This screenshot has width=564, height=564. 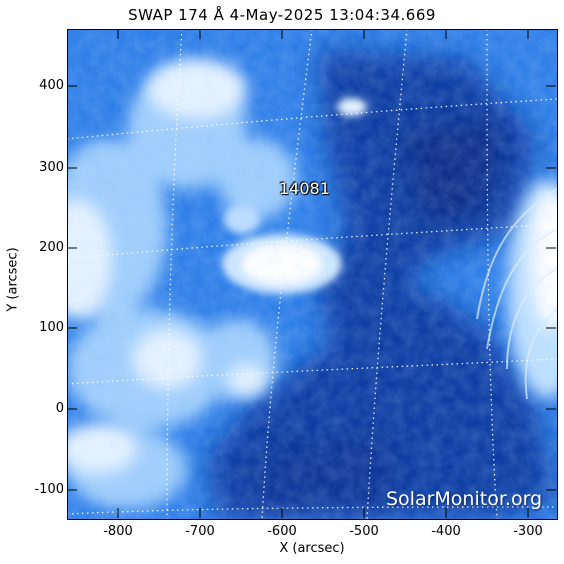 What do you see at coordinates (282, 15) in the screenshot?
I see `image-title: SWAP 174 Å 4-May-2025 13:04:34.669` at bounding box center [282, 15].